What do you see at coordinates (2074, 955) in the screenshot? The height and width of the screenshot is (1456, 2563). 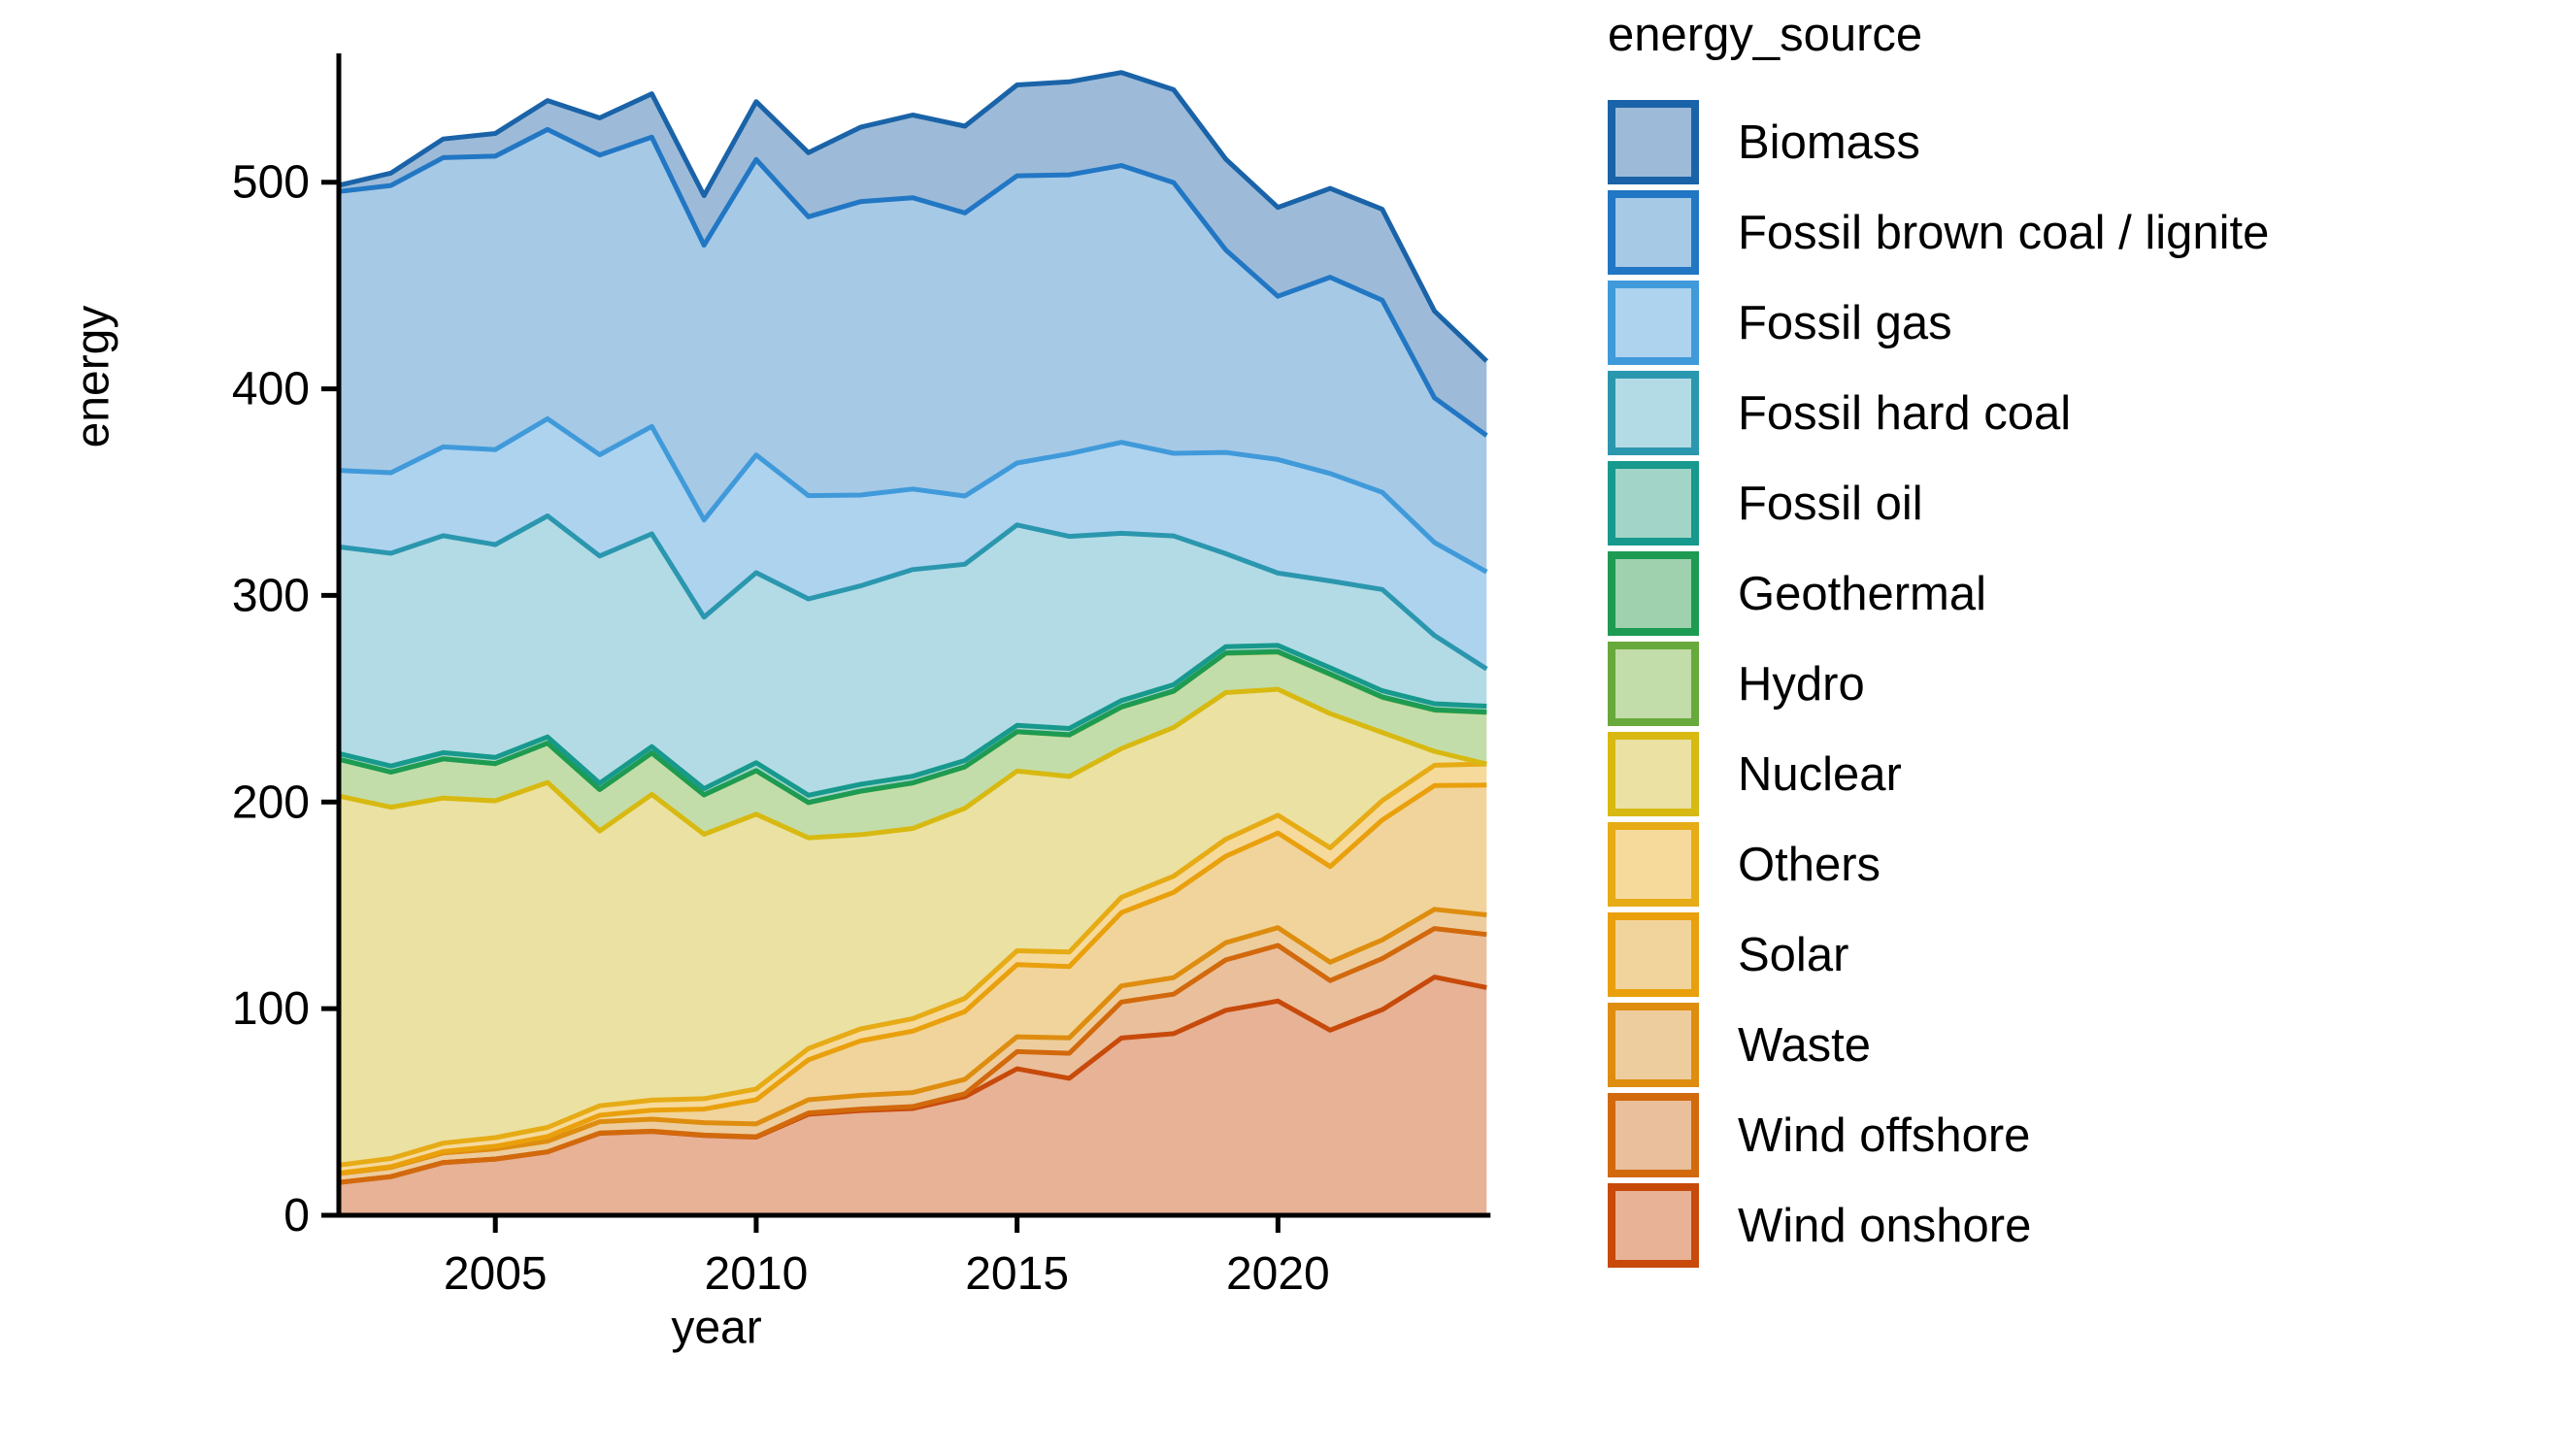 I see `legend-item-solar: Solar` at bounding box center [2074, 955].